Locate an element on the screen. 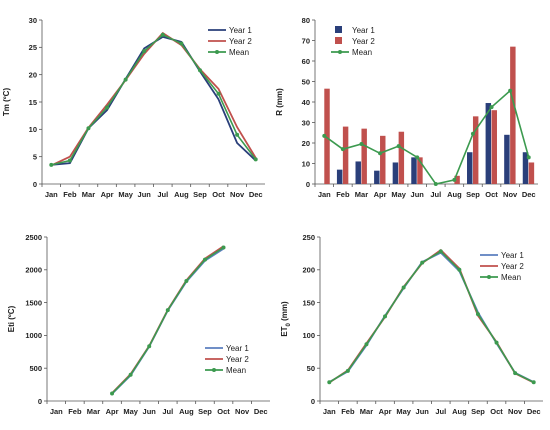 The width and height of the screenshot is (550, 430). x-tick-label: Sep is located at coordinates (473, 194).